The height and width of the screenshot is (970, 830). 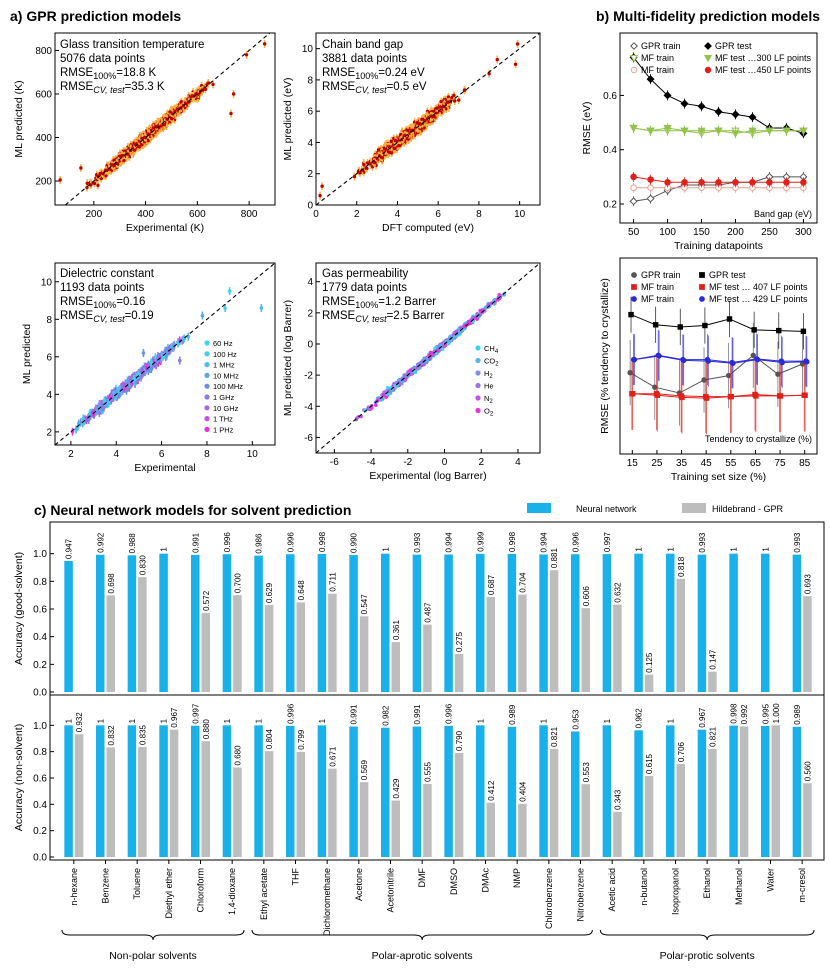 What do you see at coordinates (364, 59) in the screenshot?
I see `data-count: 3881 data points` at bounding box center [364, 59].